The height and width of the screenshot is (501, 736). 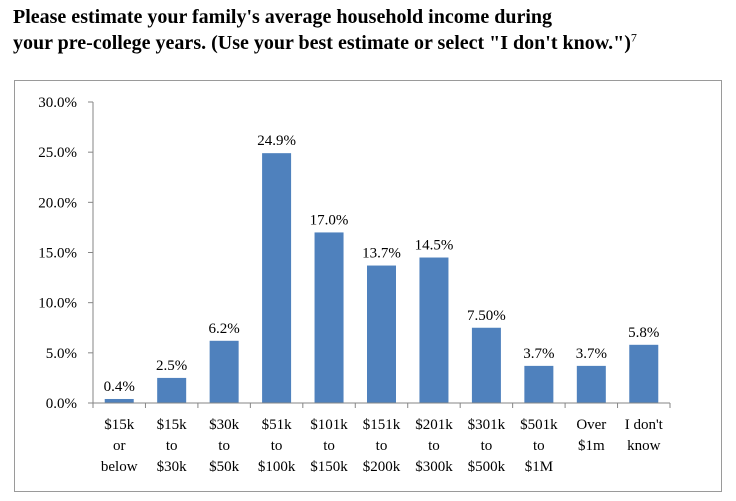 I want to click on y-tick-label: 20.0%, so click(x=57, y=203).